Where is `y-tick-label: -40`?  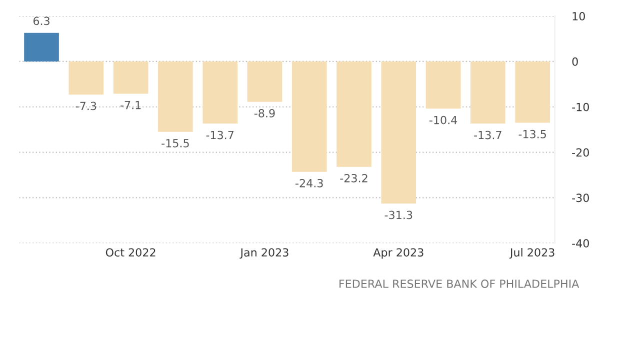
y-tick-label: -40 is located at coordinates (580, 243).